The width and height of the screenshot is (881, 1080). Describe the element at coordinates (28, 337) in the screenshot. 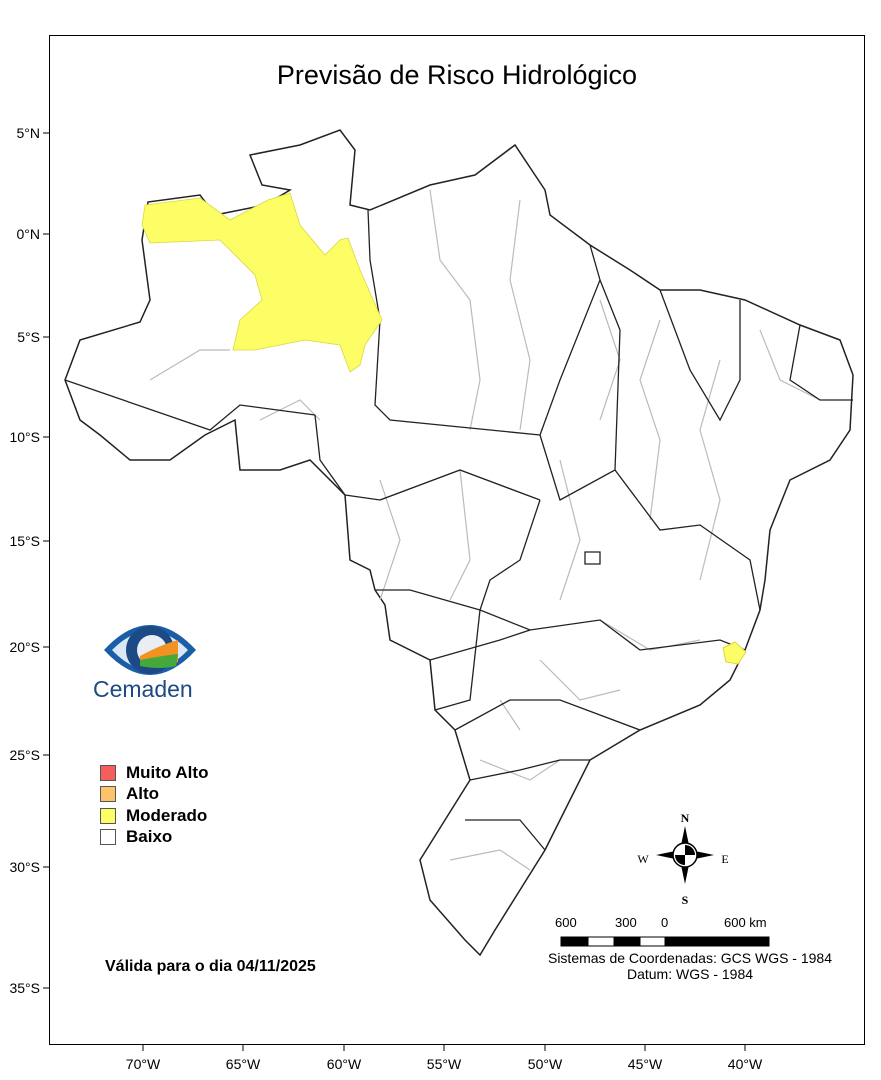

I see `lat-label: 5°S` at that location.